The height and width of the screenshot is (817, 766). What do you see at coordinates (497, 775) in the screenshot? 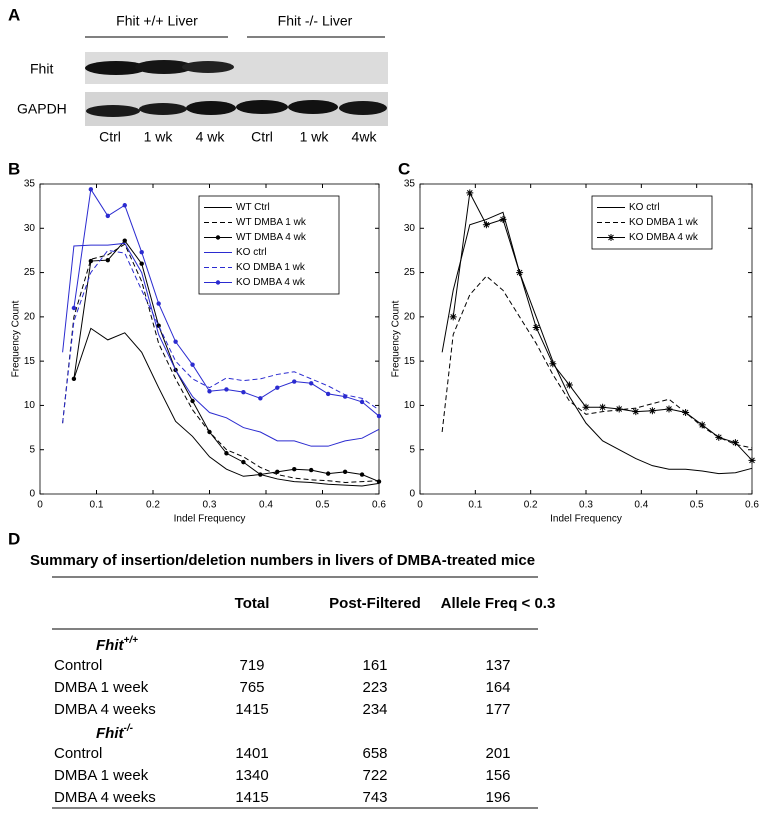
I see `table-cell: 156` at bounding box center [497, 775].